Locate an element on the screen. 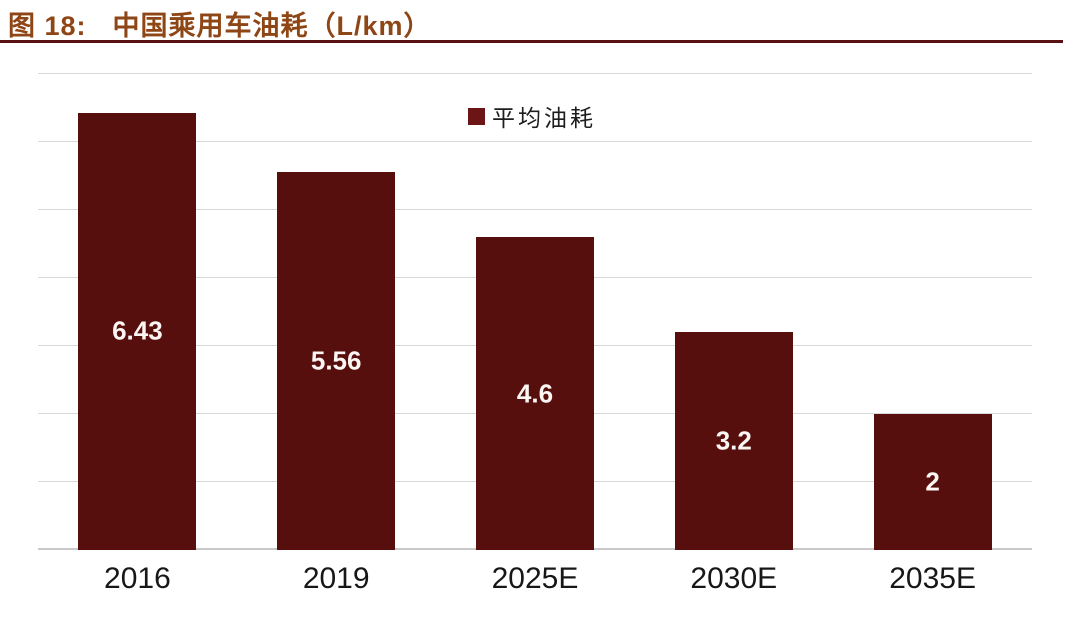  bar-value-label: 4.6 is located at coordinates (535, 393).